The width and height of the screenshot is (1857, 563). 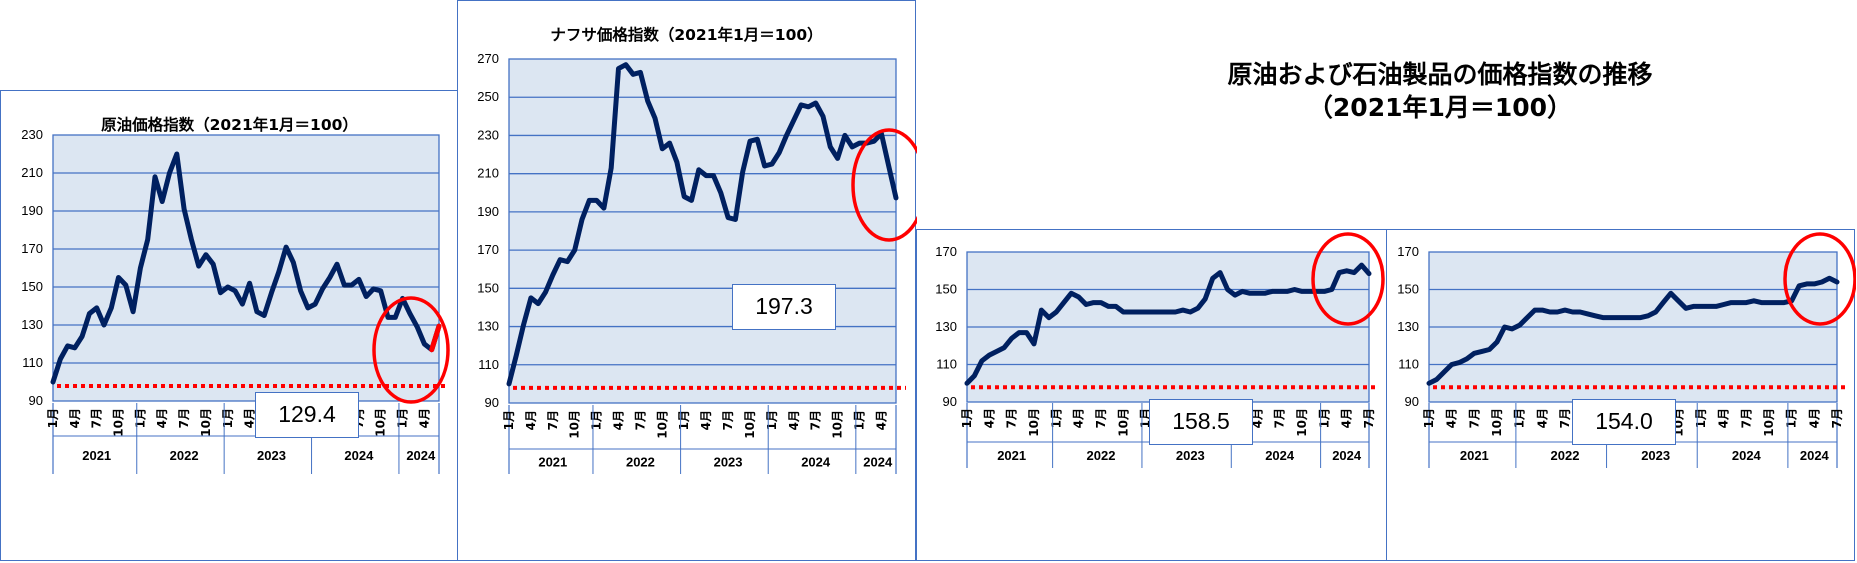 What do you see at coordinates (36, 400) in the screenshot?
I see `crude-y-tick-label: 90` at bounding box center [36, 400].